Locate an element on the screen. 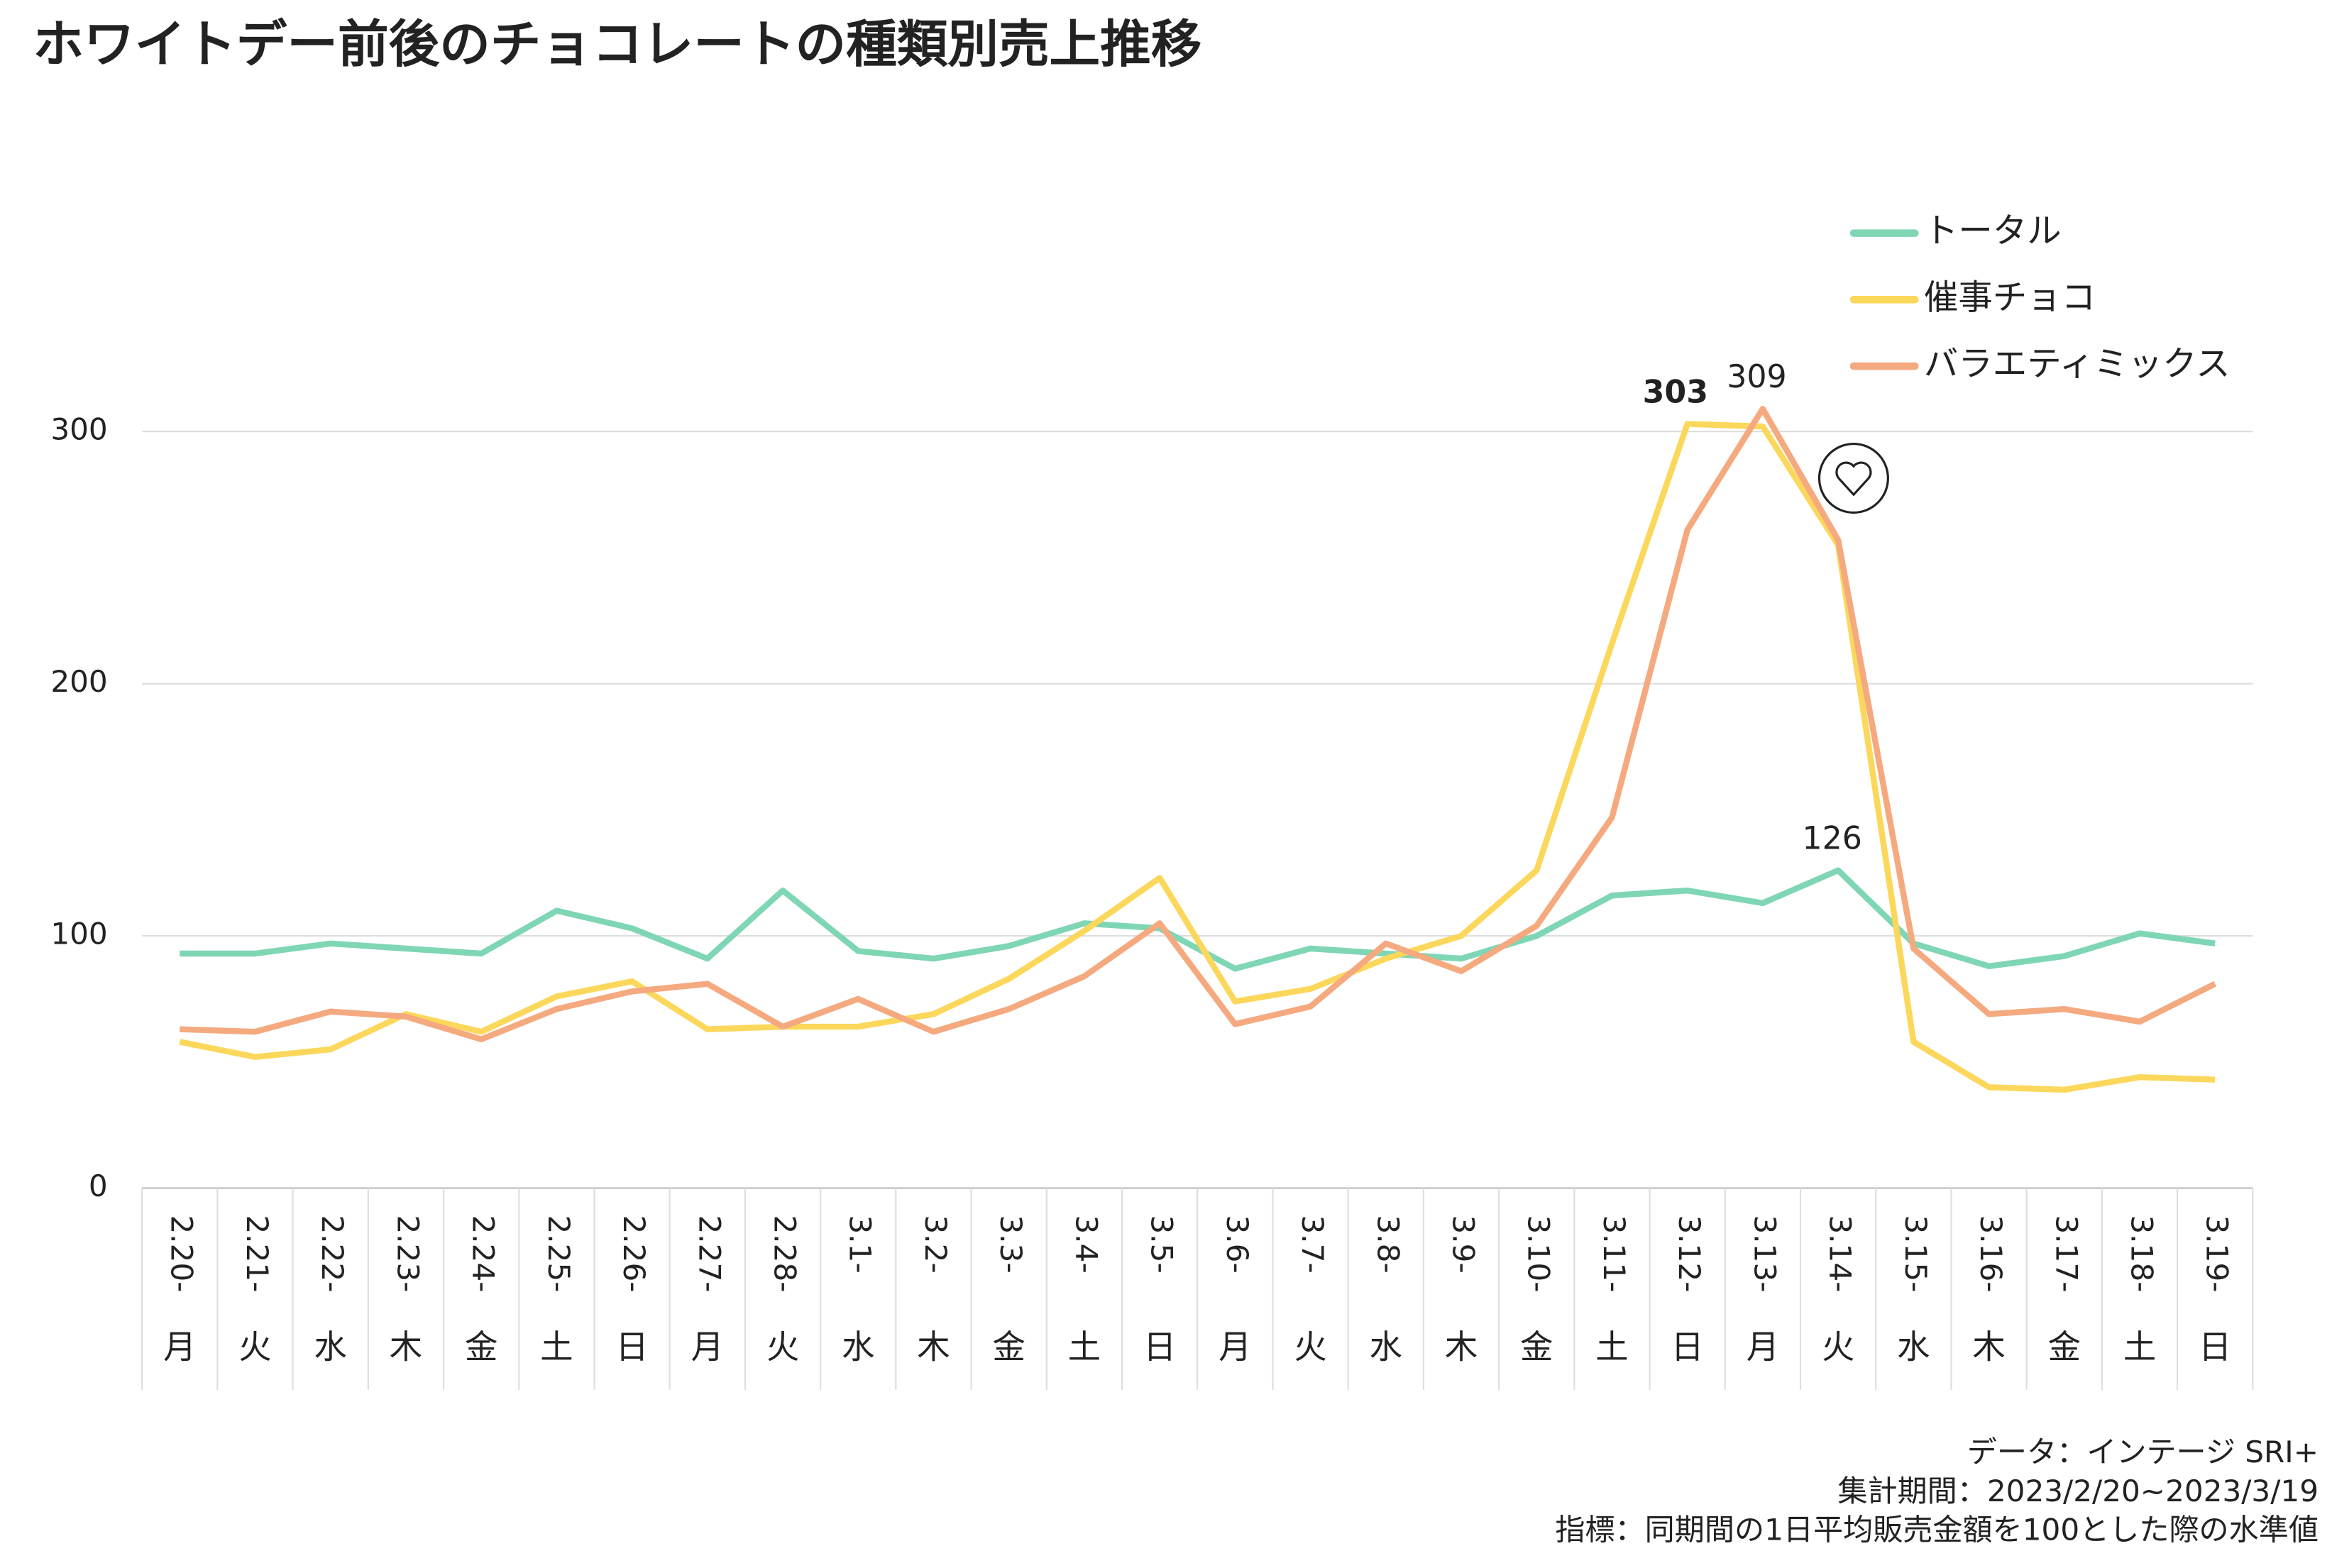 The height and width of the screenshot is (1568, 2332). x-tick-label: 3.15- is located at coordinates (1916, 1253).